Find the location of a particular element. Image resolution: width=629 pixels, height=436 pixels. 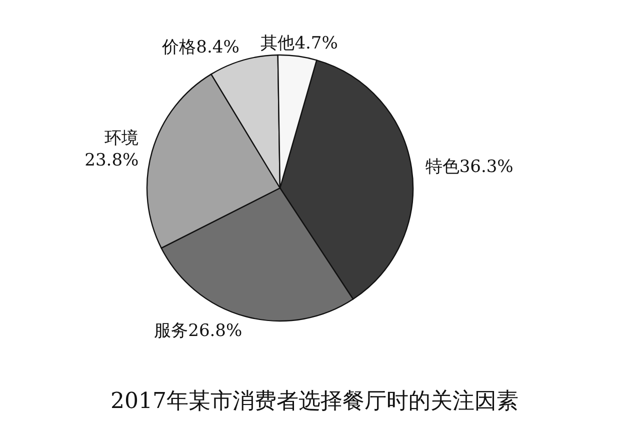

slice-label: 环境 is located at coordinates (121, 138).